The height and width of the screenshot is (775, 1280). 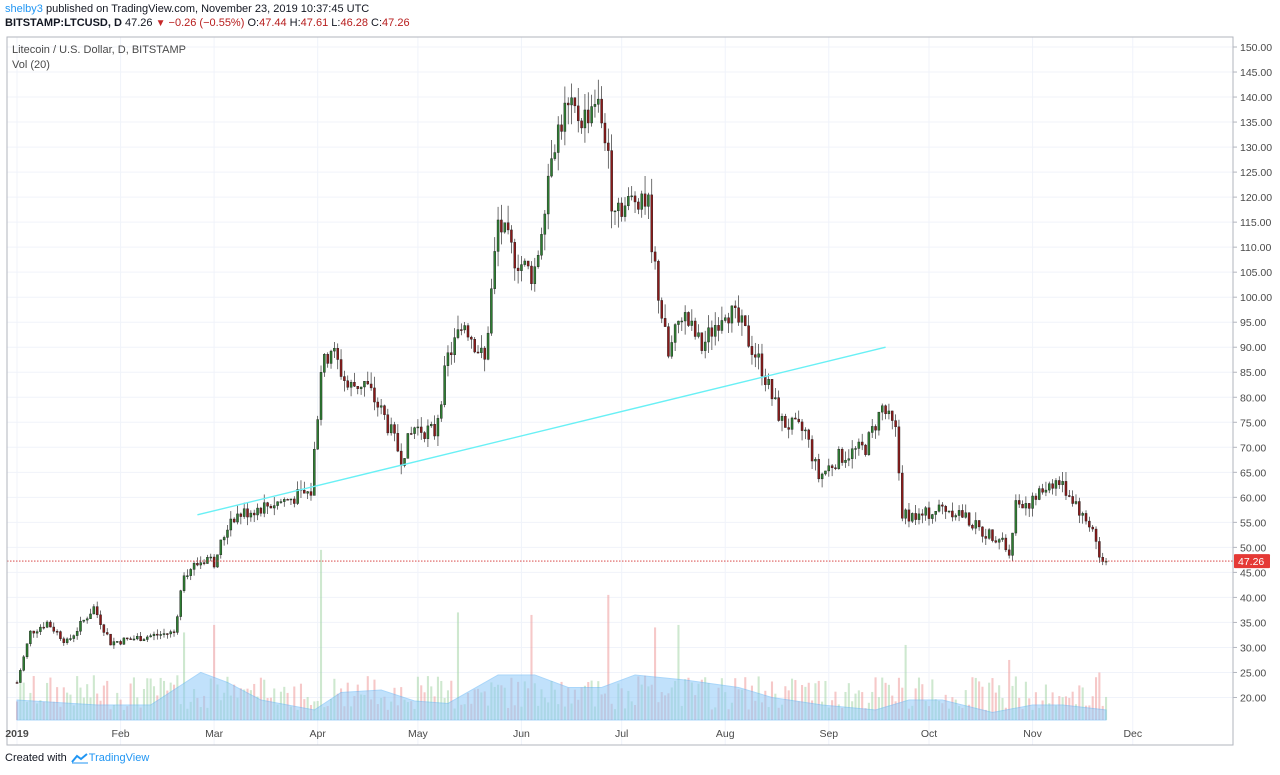 What do you see at coordinates (1252, 561) in the screenshot?
I see `last-price-label-bg` at bounding box center [1252, 561].